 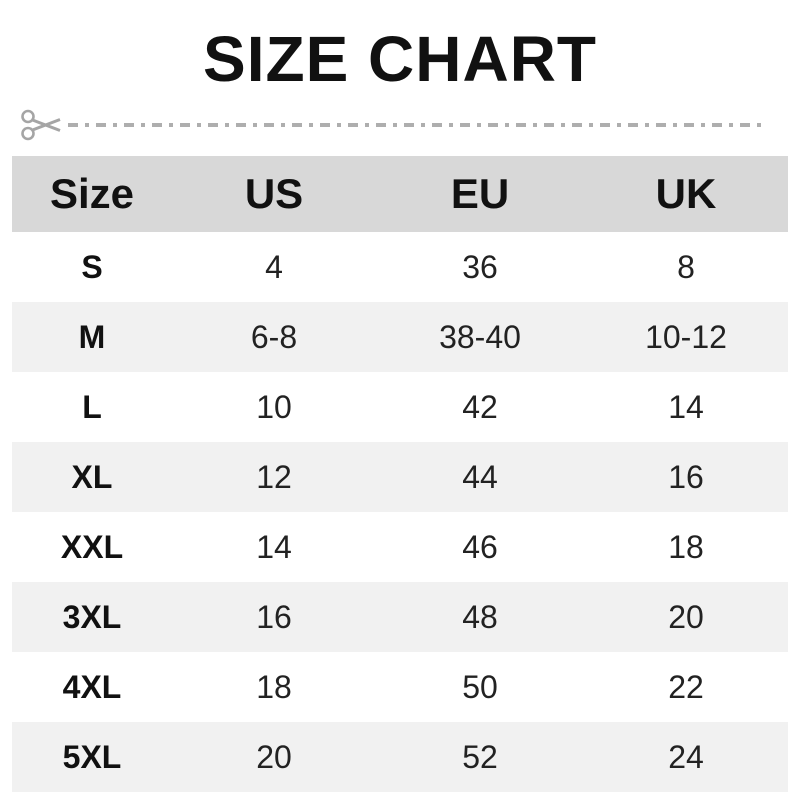 What do you see at coordinates (92, 477) in the screenshot?
I see `cell-size: XL` at bounding box center [92, 477].